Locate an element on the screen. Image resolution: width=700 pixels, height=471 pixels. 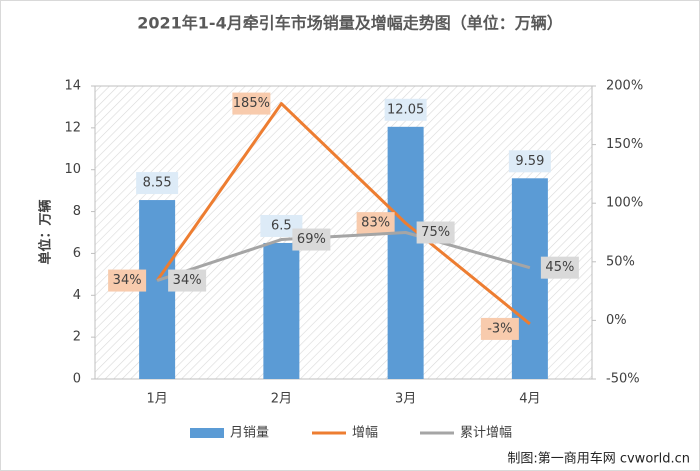
y2-tick-label: 150% is located at coordinates (624, 144).